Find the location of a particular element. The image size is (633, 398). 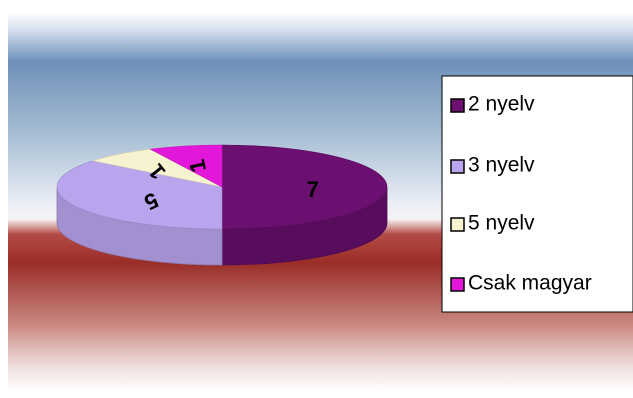

legend-label-4: Csak magyar is located at coordinates (530, 283).